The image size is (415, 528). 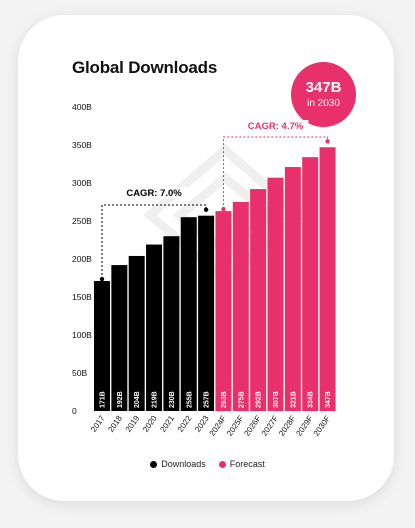 I want to click on legend-item-downloads: Downloads, so click(x=178, y=464).